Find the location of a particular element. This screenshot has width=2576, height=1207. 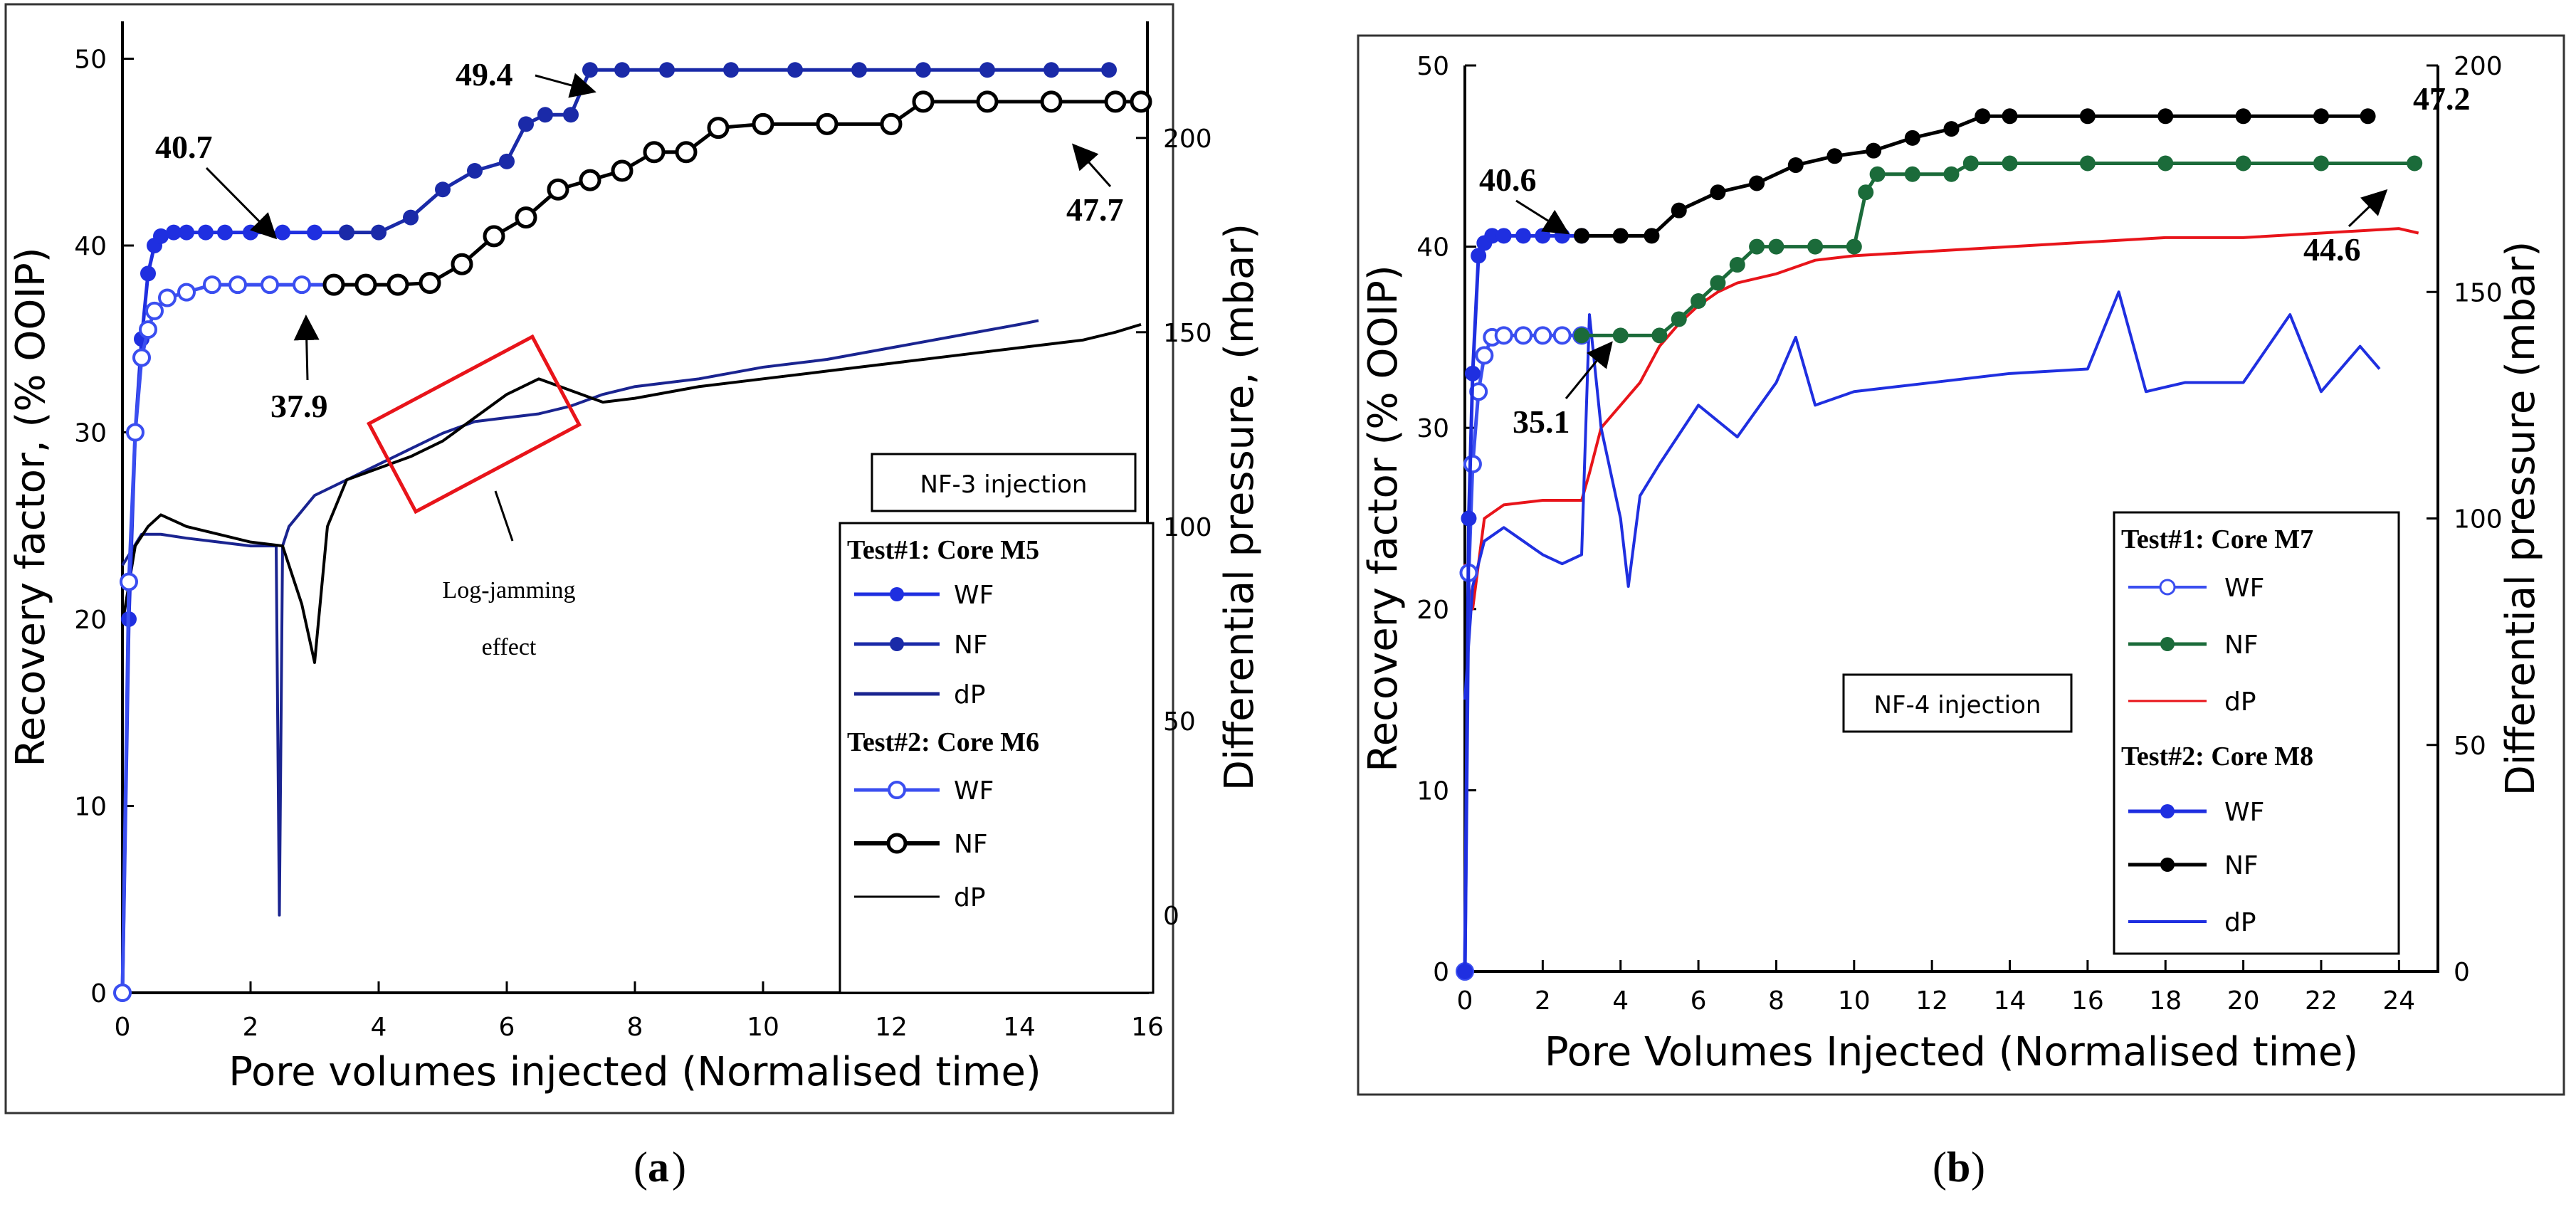

legend-a-nf2-label: NF is located at coordinates (971, 845).